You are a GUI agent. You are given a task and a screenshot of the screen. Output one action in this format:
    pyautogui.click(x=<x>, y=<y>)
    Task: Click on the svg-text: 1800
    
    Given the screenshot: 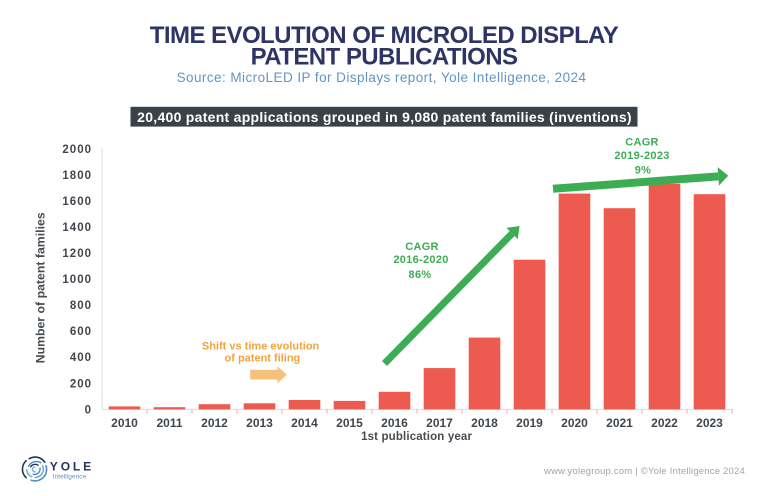 What is the action you would take?
    pyautogui.click(x=77, y=176)
    